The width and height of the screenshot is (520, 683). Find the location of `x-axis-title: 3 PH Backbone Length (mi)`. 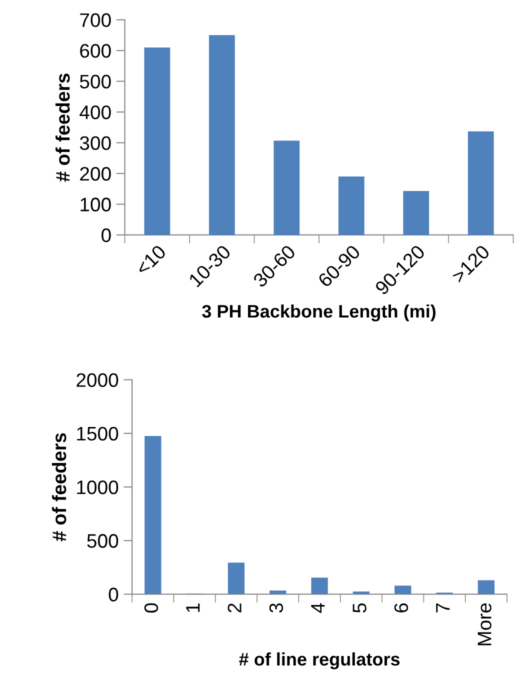

x-axis-title: 3 PH Backbone Length (mi) is located at coordinates (319, 313).